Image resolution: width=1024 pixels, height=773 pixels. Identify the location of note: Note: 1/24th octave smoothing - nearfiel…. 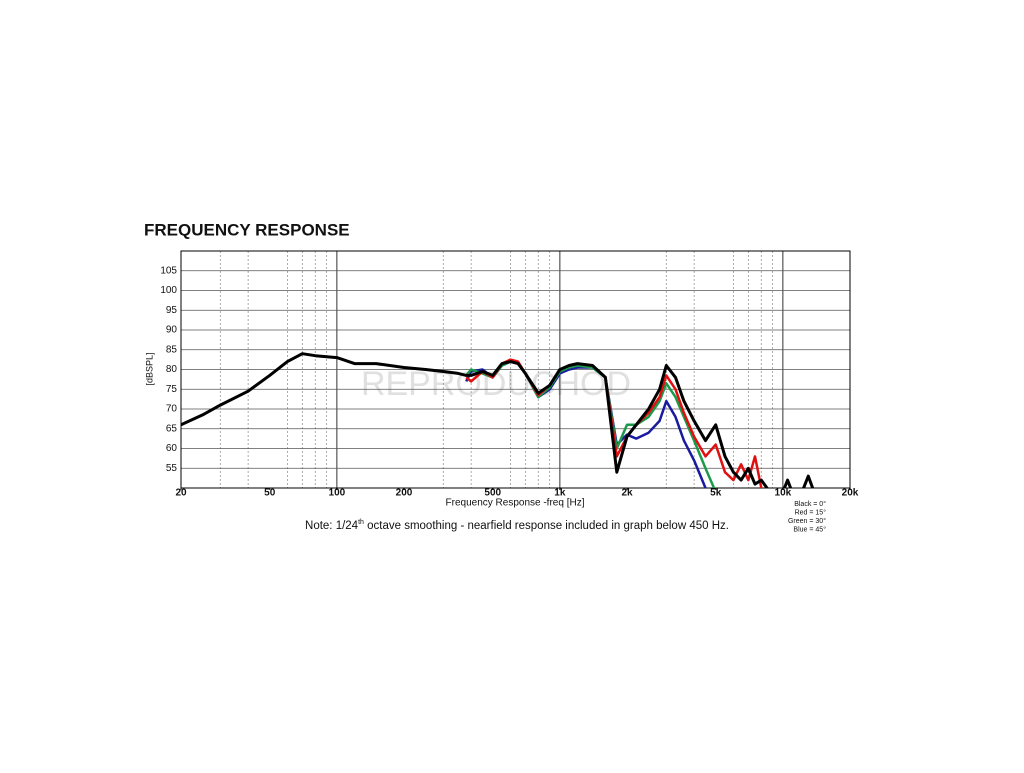
(517, 525).